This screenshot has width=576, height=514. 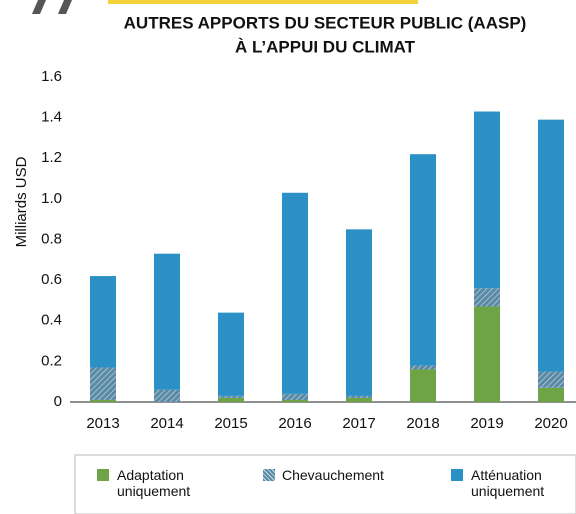 I want to click on chart-title: AUTRES APPORTS DU SECTEUR PUBLIC (AASP), so click(x=325, y=22).